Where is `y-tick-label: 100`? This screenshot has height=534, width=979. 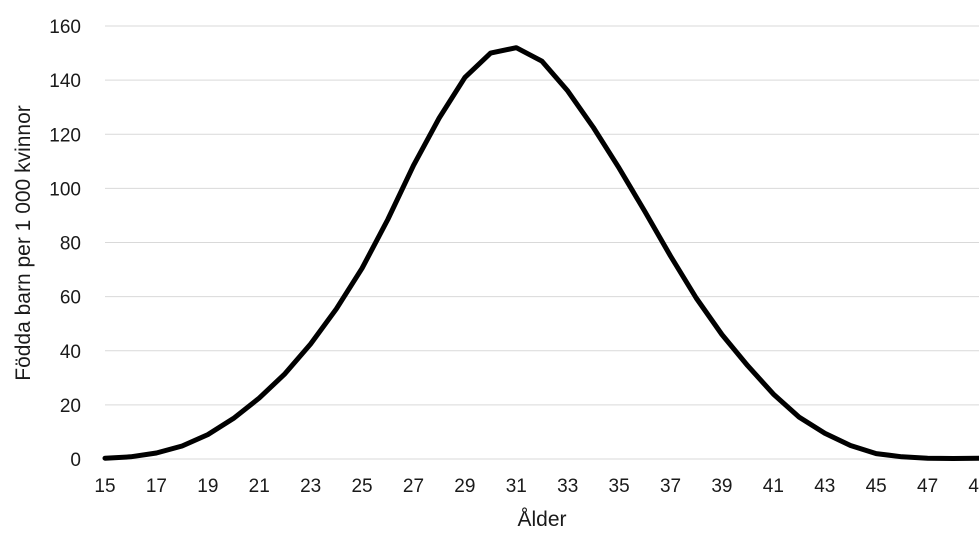 y-tick-label: 100 is located at coordinates (65, 189).